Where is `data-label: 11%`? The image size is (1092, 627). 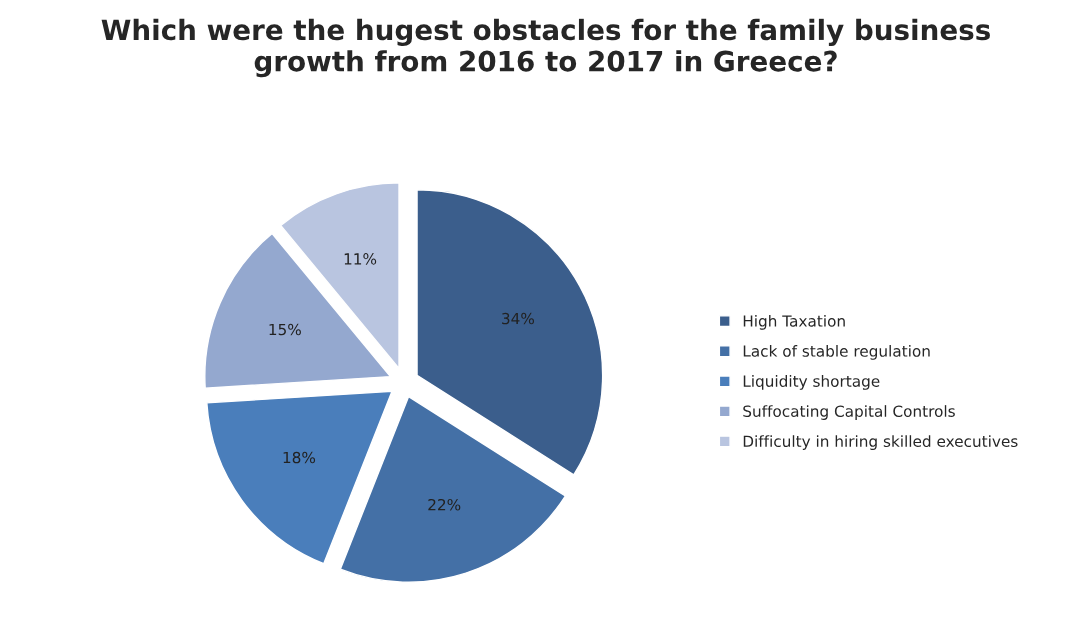
data-label: 11% is located at coordinates (360, 259).